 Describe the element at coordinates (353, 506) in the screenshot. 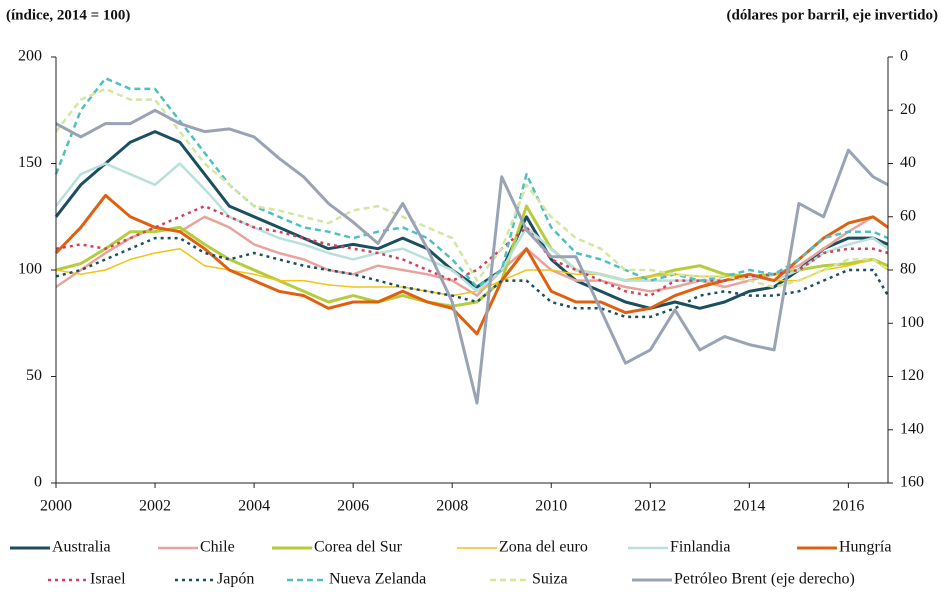

I see `x-tick-label: 2006` at that location.